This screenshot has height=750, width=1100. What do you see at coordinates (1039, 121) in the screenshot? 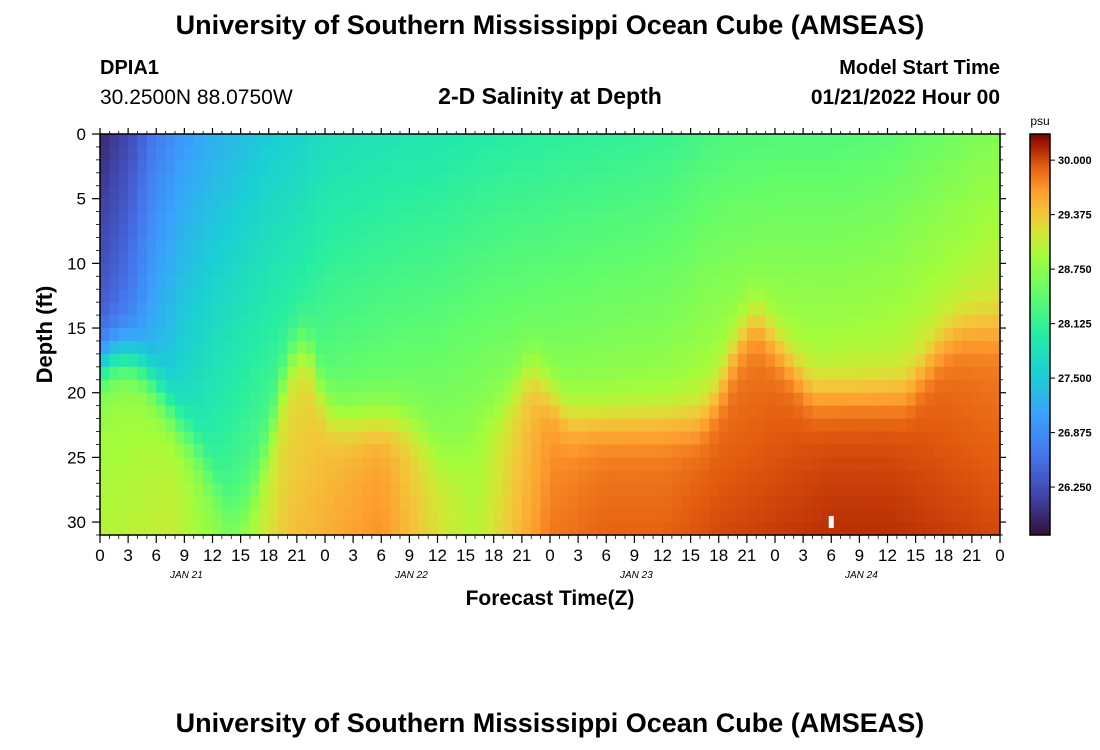
I see `colorbar-unit: psu` at bounding box center [1039, 121].